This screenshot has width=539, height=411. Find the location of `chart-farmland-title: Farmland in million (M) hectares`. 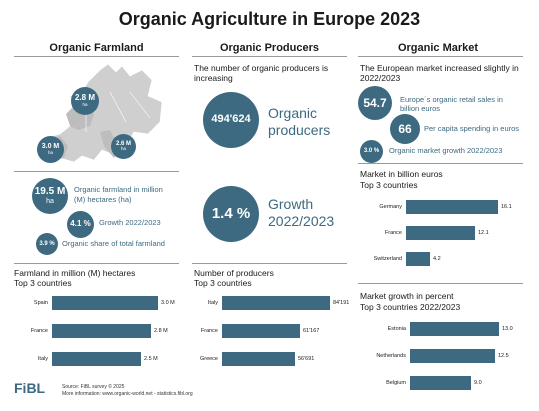

chart-farmland-title: Farmland in million (M) hectares is located at coordinates (75, 273).